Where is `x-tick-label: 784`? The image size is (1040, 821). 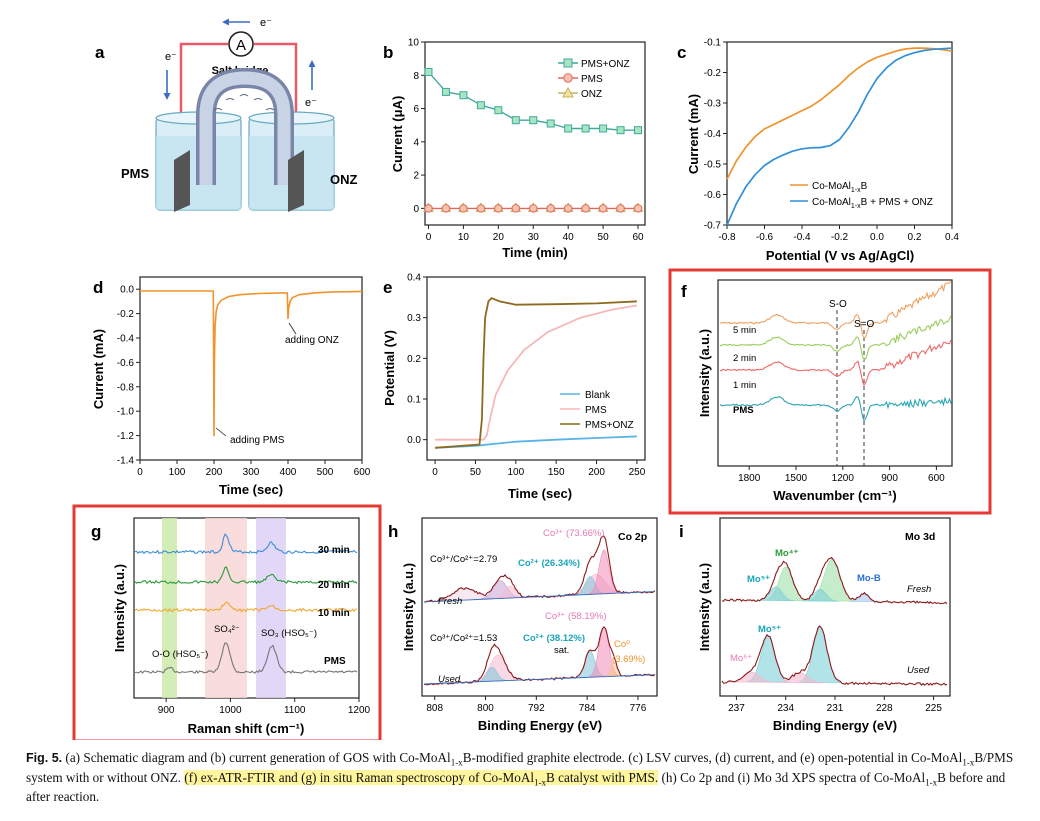 x-tick-label: 784 is located at coordinates (587, 708).